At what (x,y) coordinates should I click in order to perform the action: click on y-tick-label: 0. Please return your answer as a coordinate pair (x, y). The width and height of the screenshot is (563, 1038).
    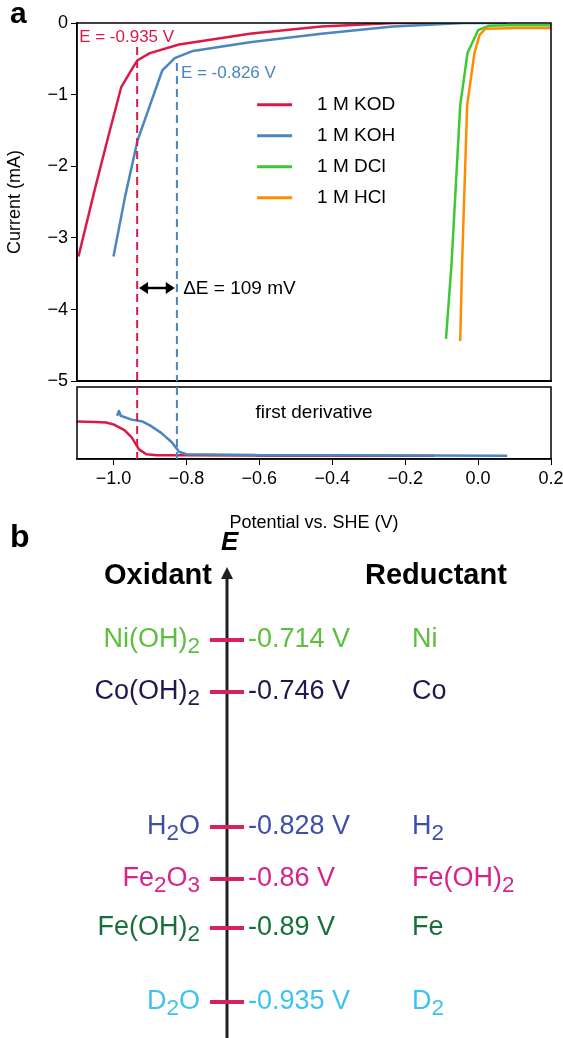
    Looking at the image, I should click on (62, 21).